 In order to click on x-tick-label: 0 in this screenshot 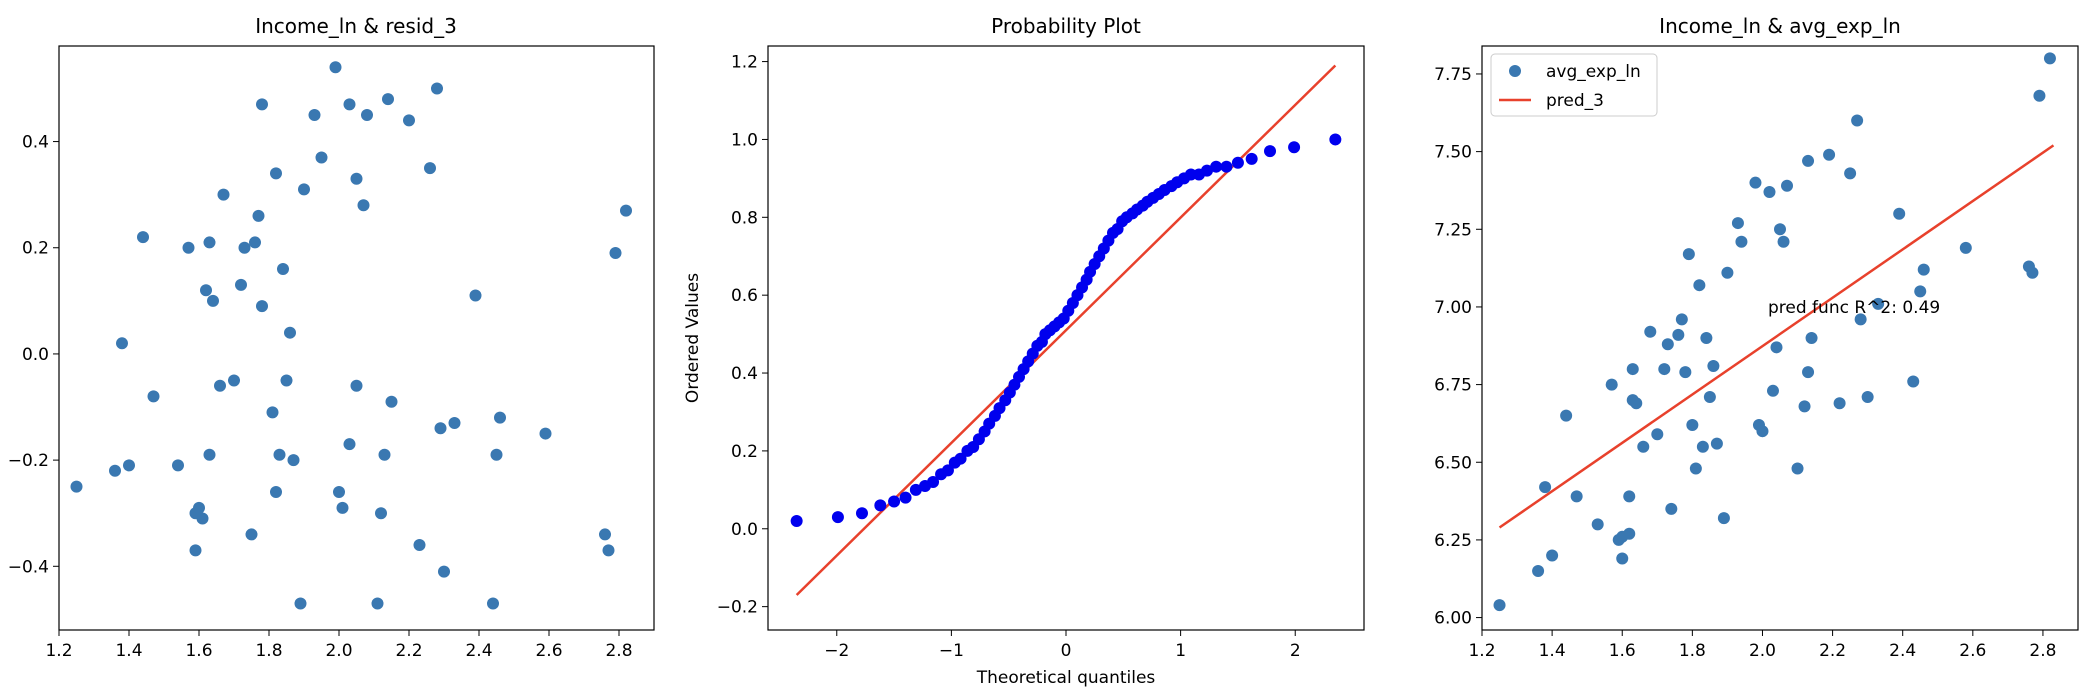, I will do `click(1066, 651)`.